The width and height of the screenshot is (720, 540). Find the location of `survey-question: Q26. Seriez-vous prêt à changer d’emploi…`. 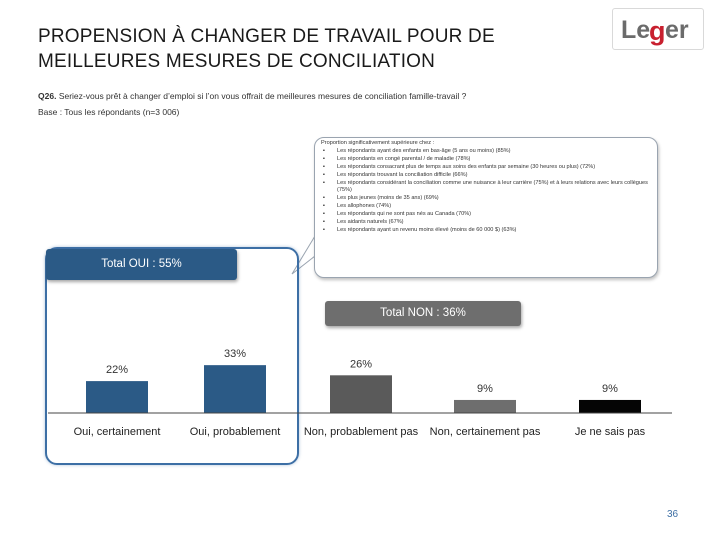

survey-question: Q26. Seriez-vous prêt à changer d’emploi… is located at coordinates (252, 96).